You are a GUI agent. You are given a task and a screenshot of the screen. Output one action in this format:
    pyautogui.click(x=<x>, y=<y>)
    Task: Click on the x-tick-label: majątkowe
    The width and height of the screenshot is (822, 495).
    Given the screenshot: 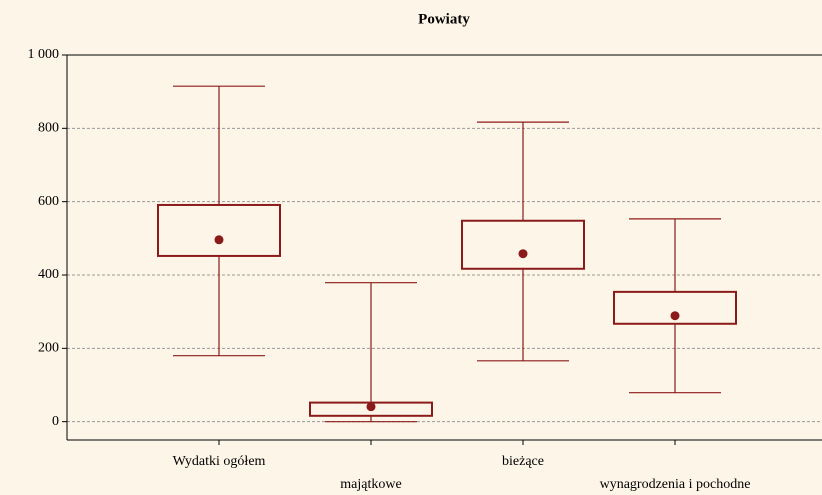 What is the action you would take?
    pyautogui.click(x=370, y=484)
    